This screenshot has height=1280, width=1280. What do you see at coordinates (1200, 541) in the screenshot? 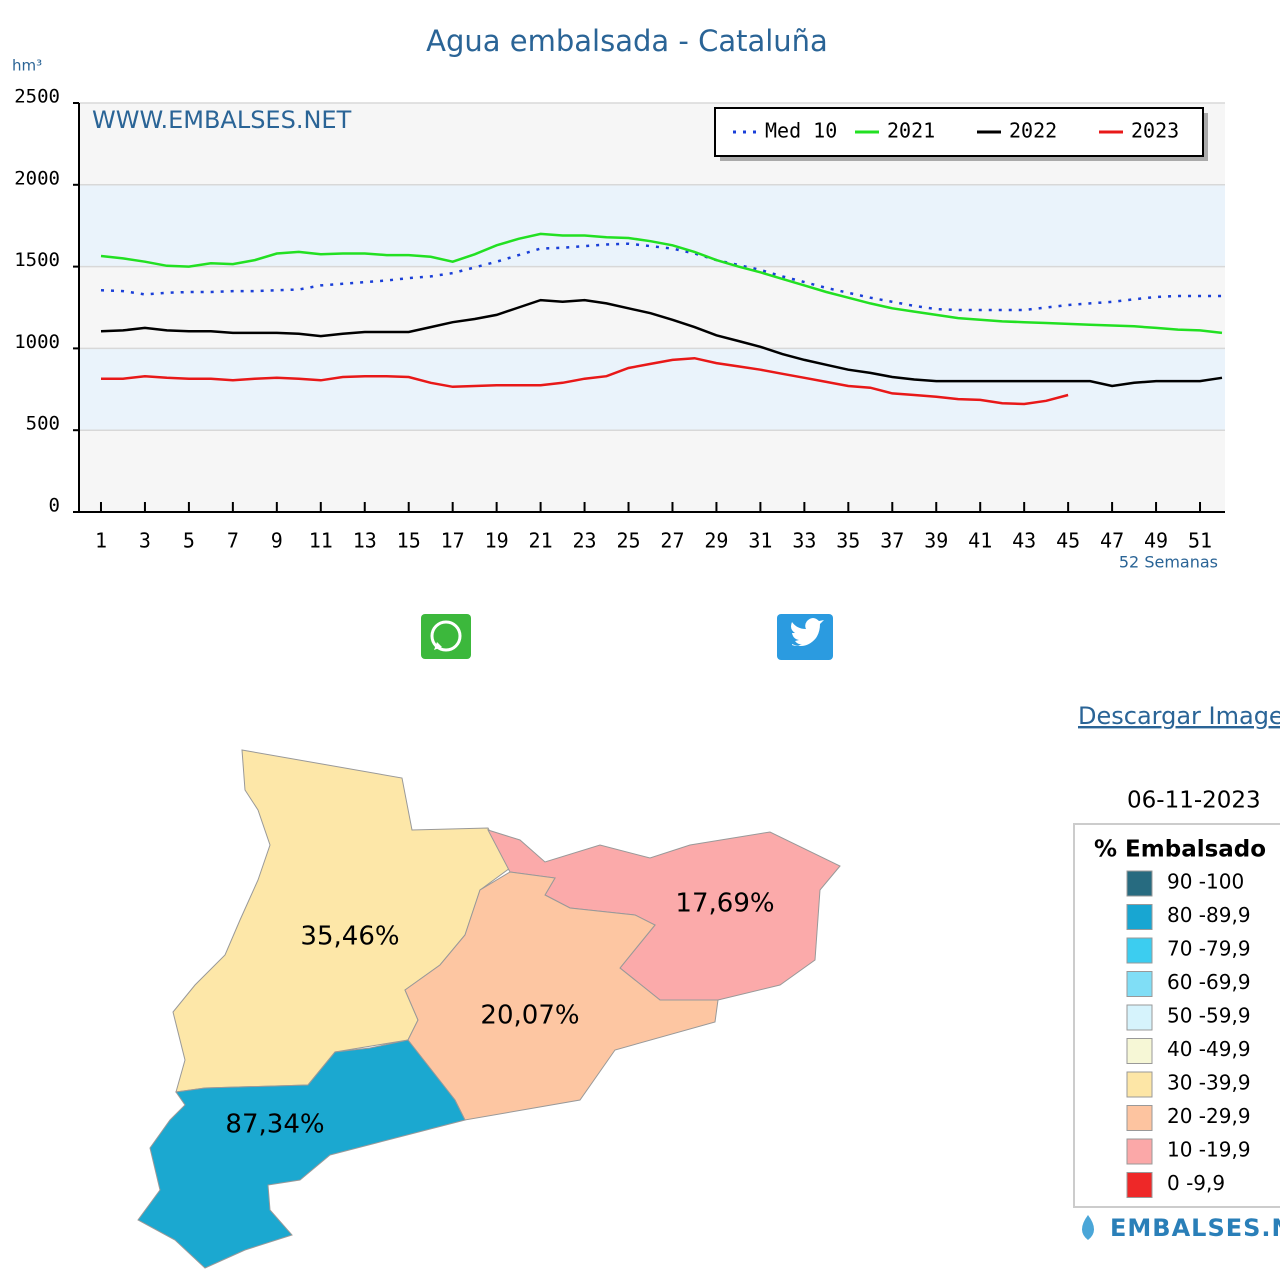
I see `x-tick-label: 51` at bounding box center [1200, 541].